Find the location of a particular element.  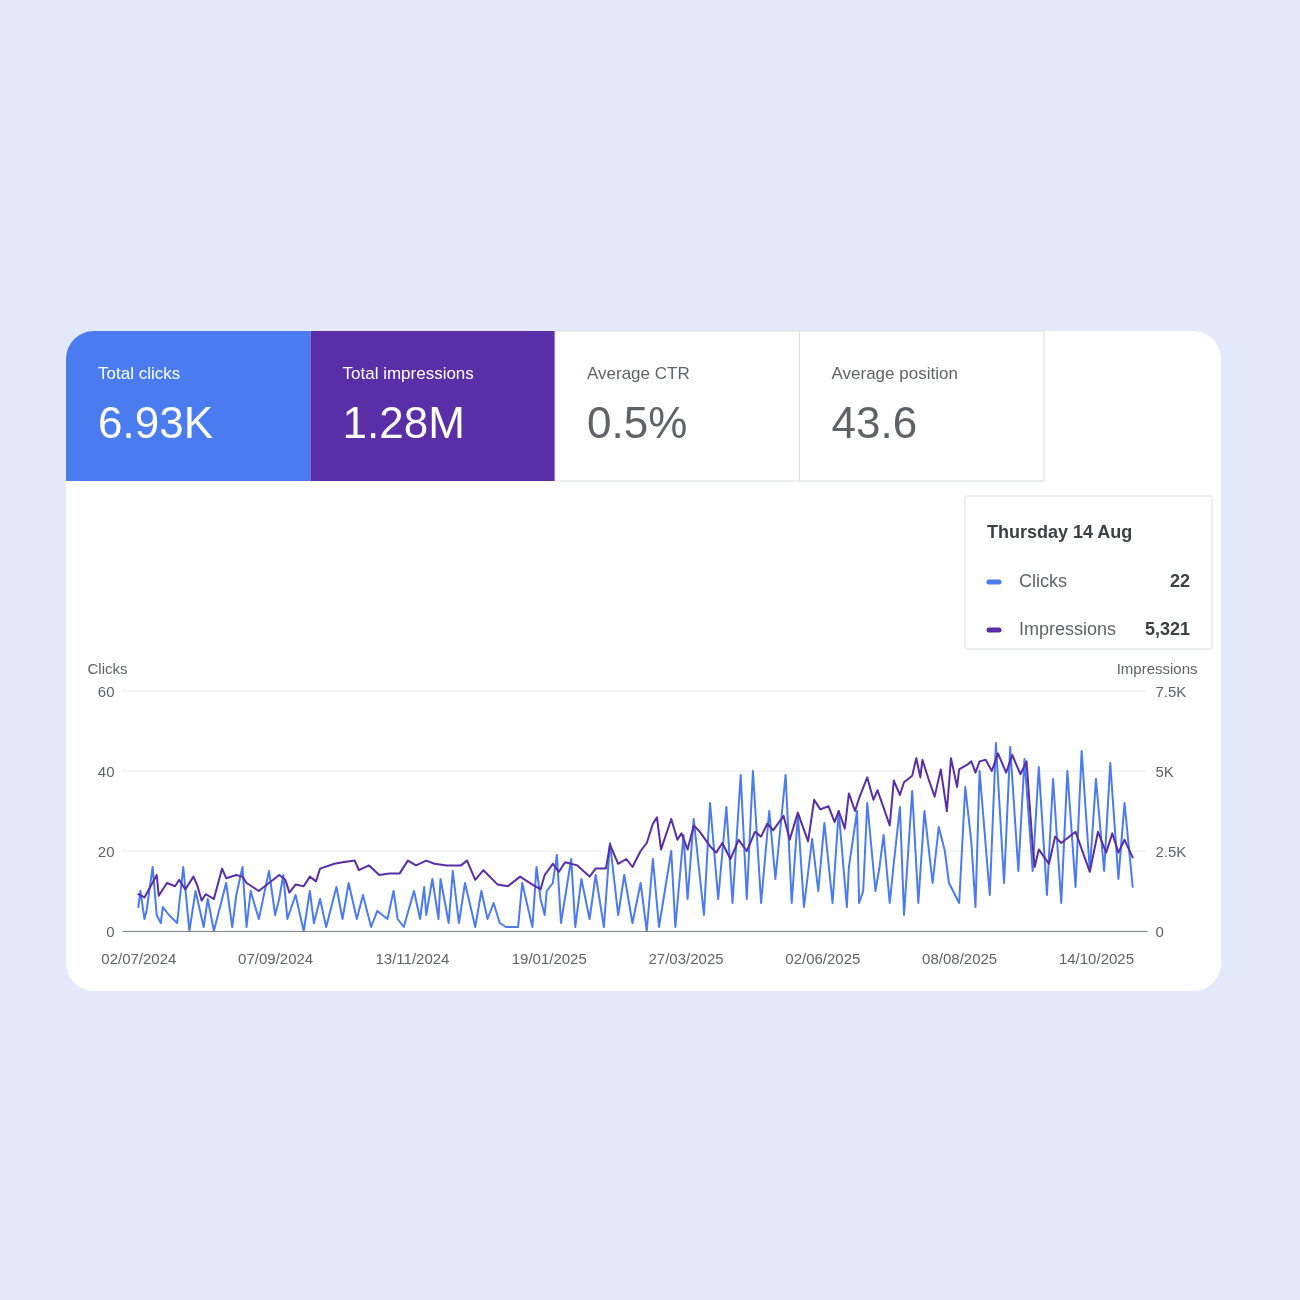

x-tick-label: 02/07/2024 is located at coordinates (139, 958).